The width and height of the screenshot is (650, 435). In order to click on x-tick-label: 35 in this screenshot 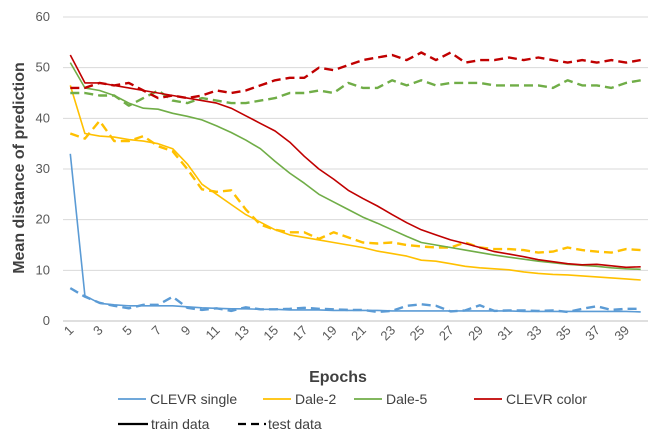, I will do `click(563, 333)`.